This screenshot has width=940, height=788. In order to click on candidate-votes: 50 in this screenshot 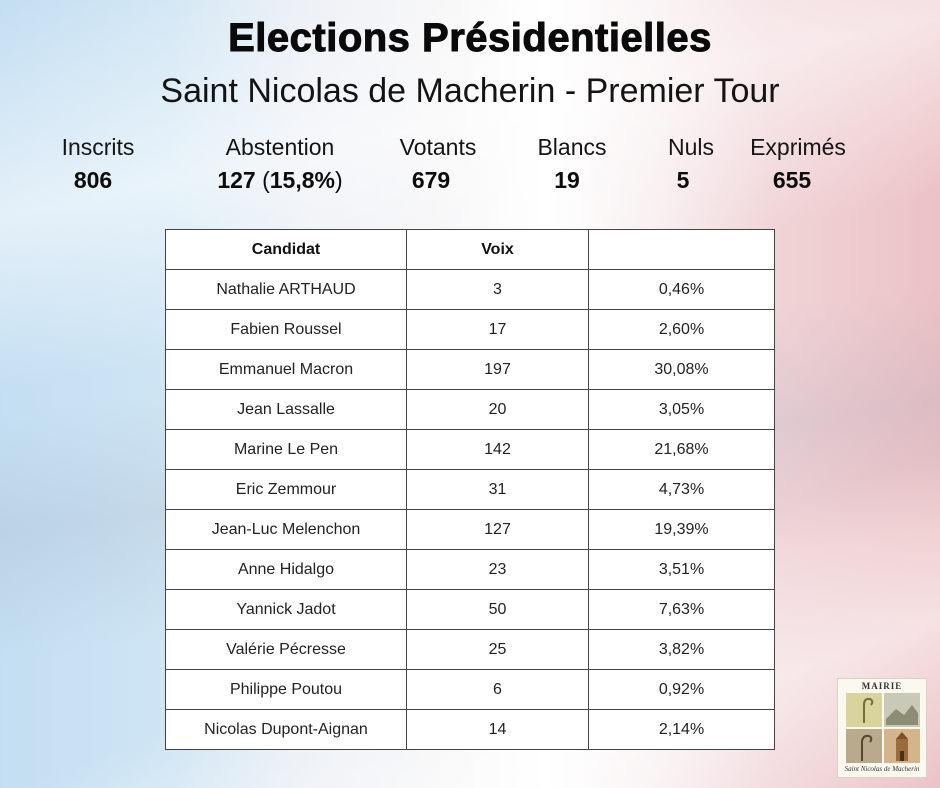, I will do `click(497, 609)`.